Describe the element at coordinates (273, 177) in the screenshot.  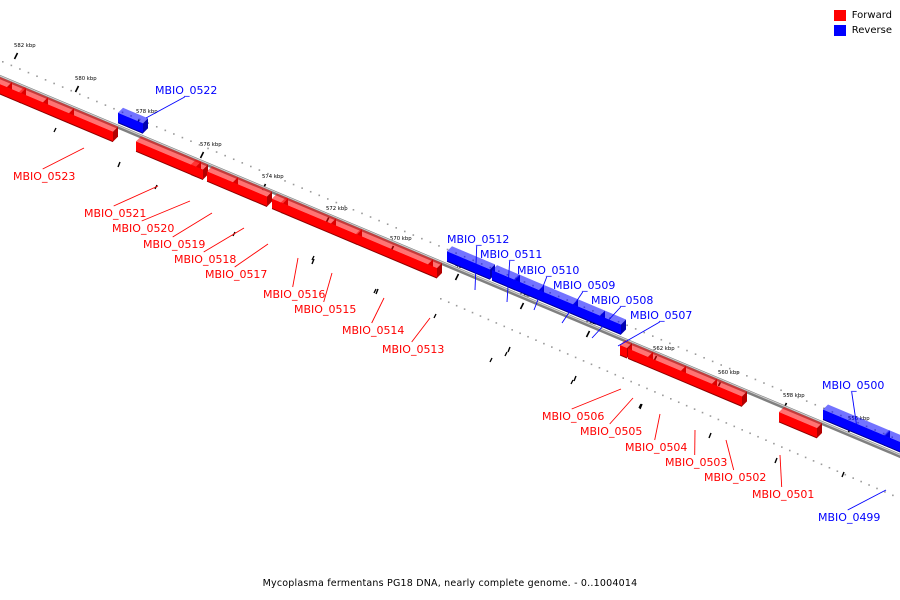
I see `scale-tick-label: 574 kbp` at that location.